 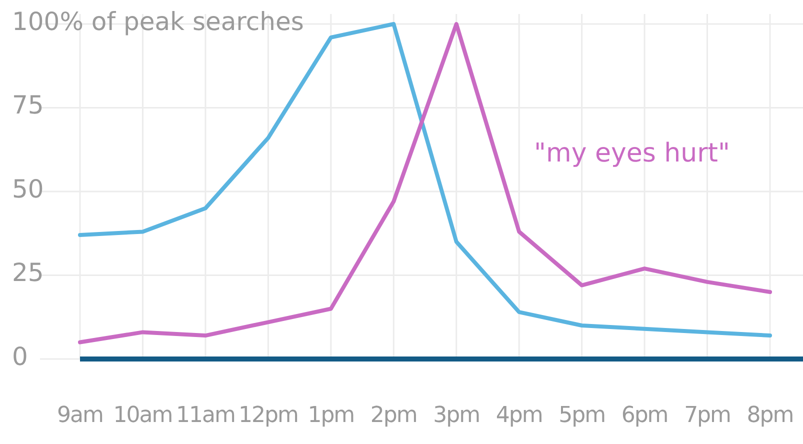 What do you see at coordinates (205, 415) in the screenshot?
I see `x-tick-label: 11am` at bounding box center [205, 415].